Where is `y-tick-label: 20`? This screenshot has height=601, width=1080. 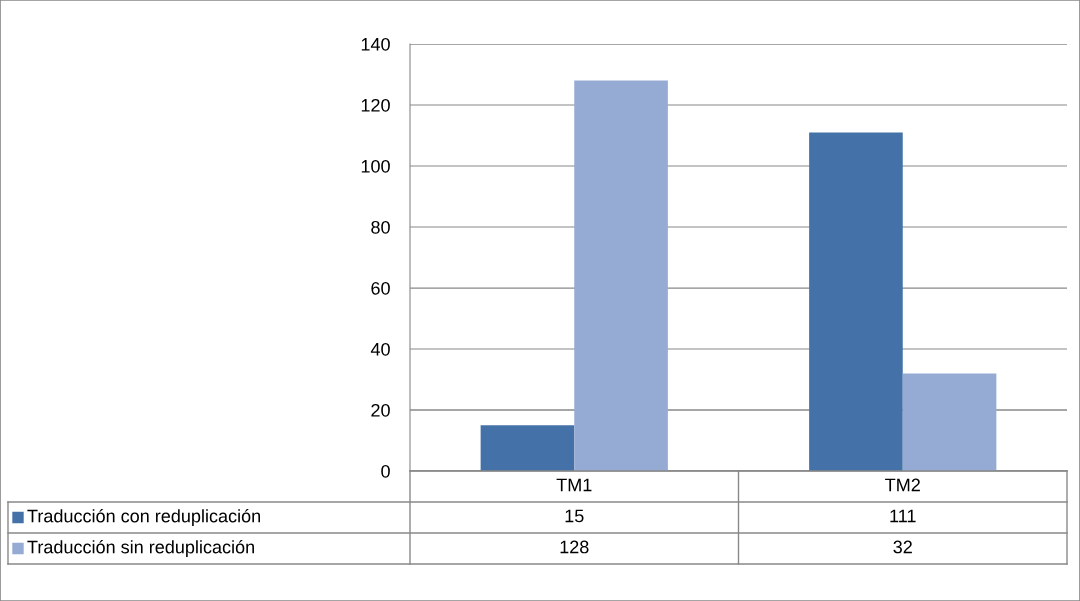
y-tick-label: 20 is located at coordinates (380, 410).